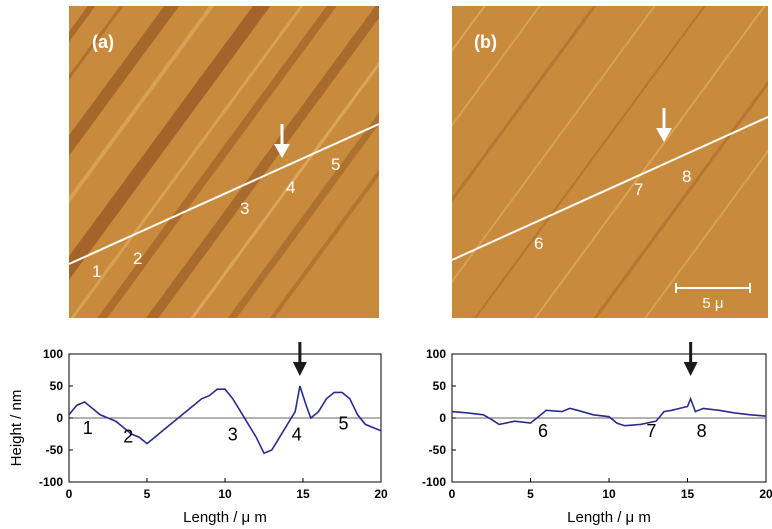  I want to click on image-point-label: 1, so click(96, 271).